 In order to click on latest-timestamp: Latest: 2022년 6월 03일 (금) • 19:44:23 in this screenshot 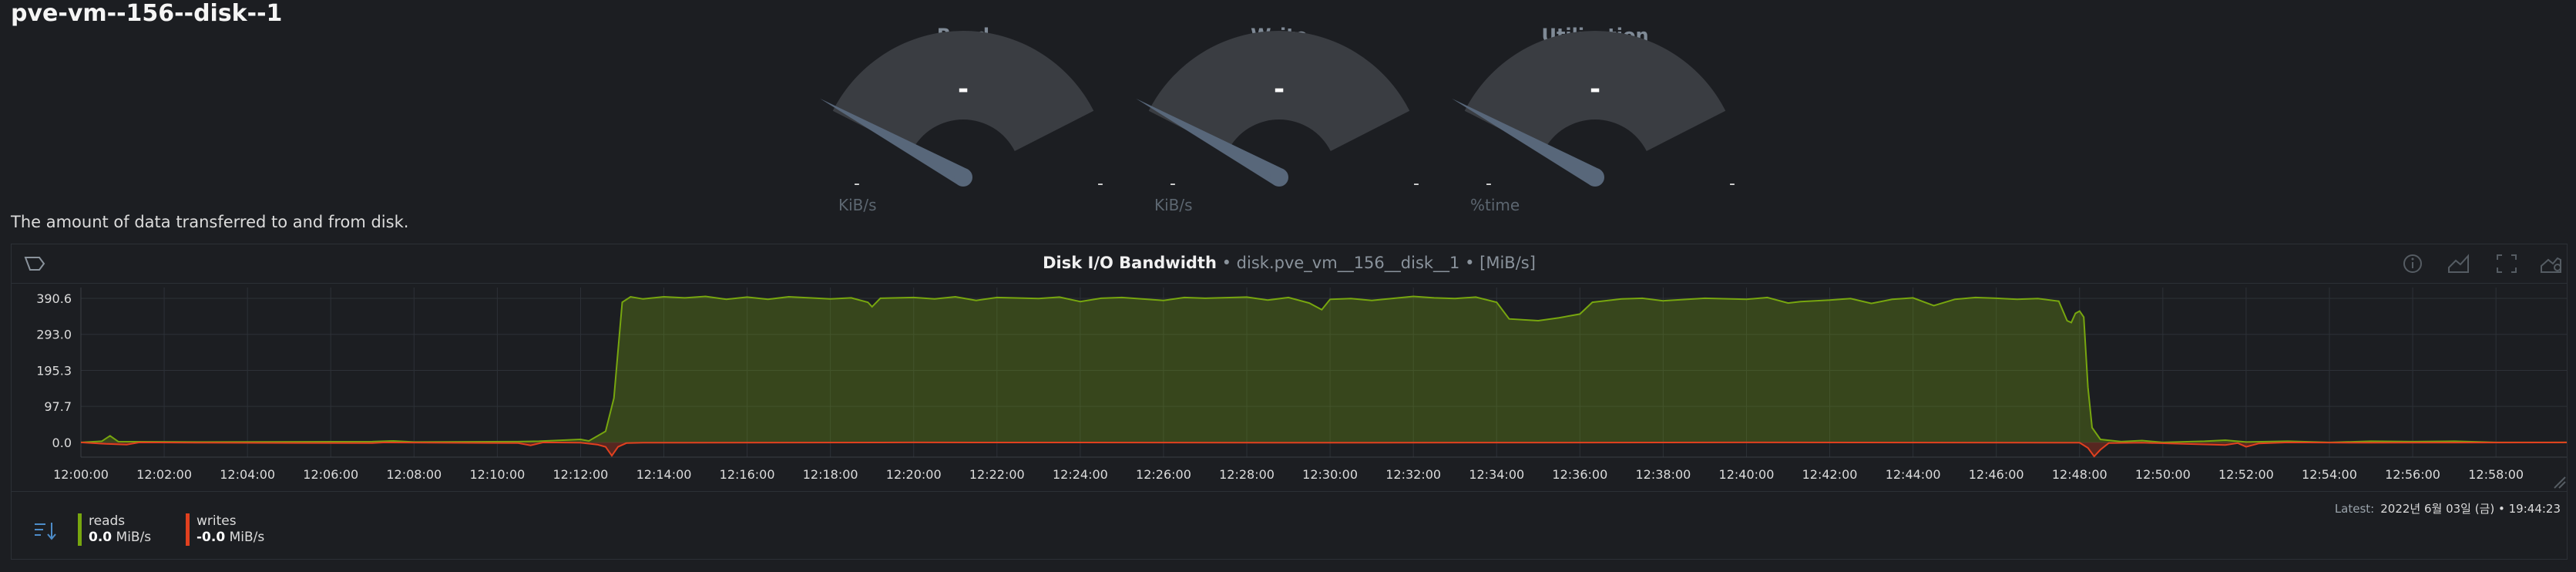, I will do `click(2448, 508)`.